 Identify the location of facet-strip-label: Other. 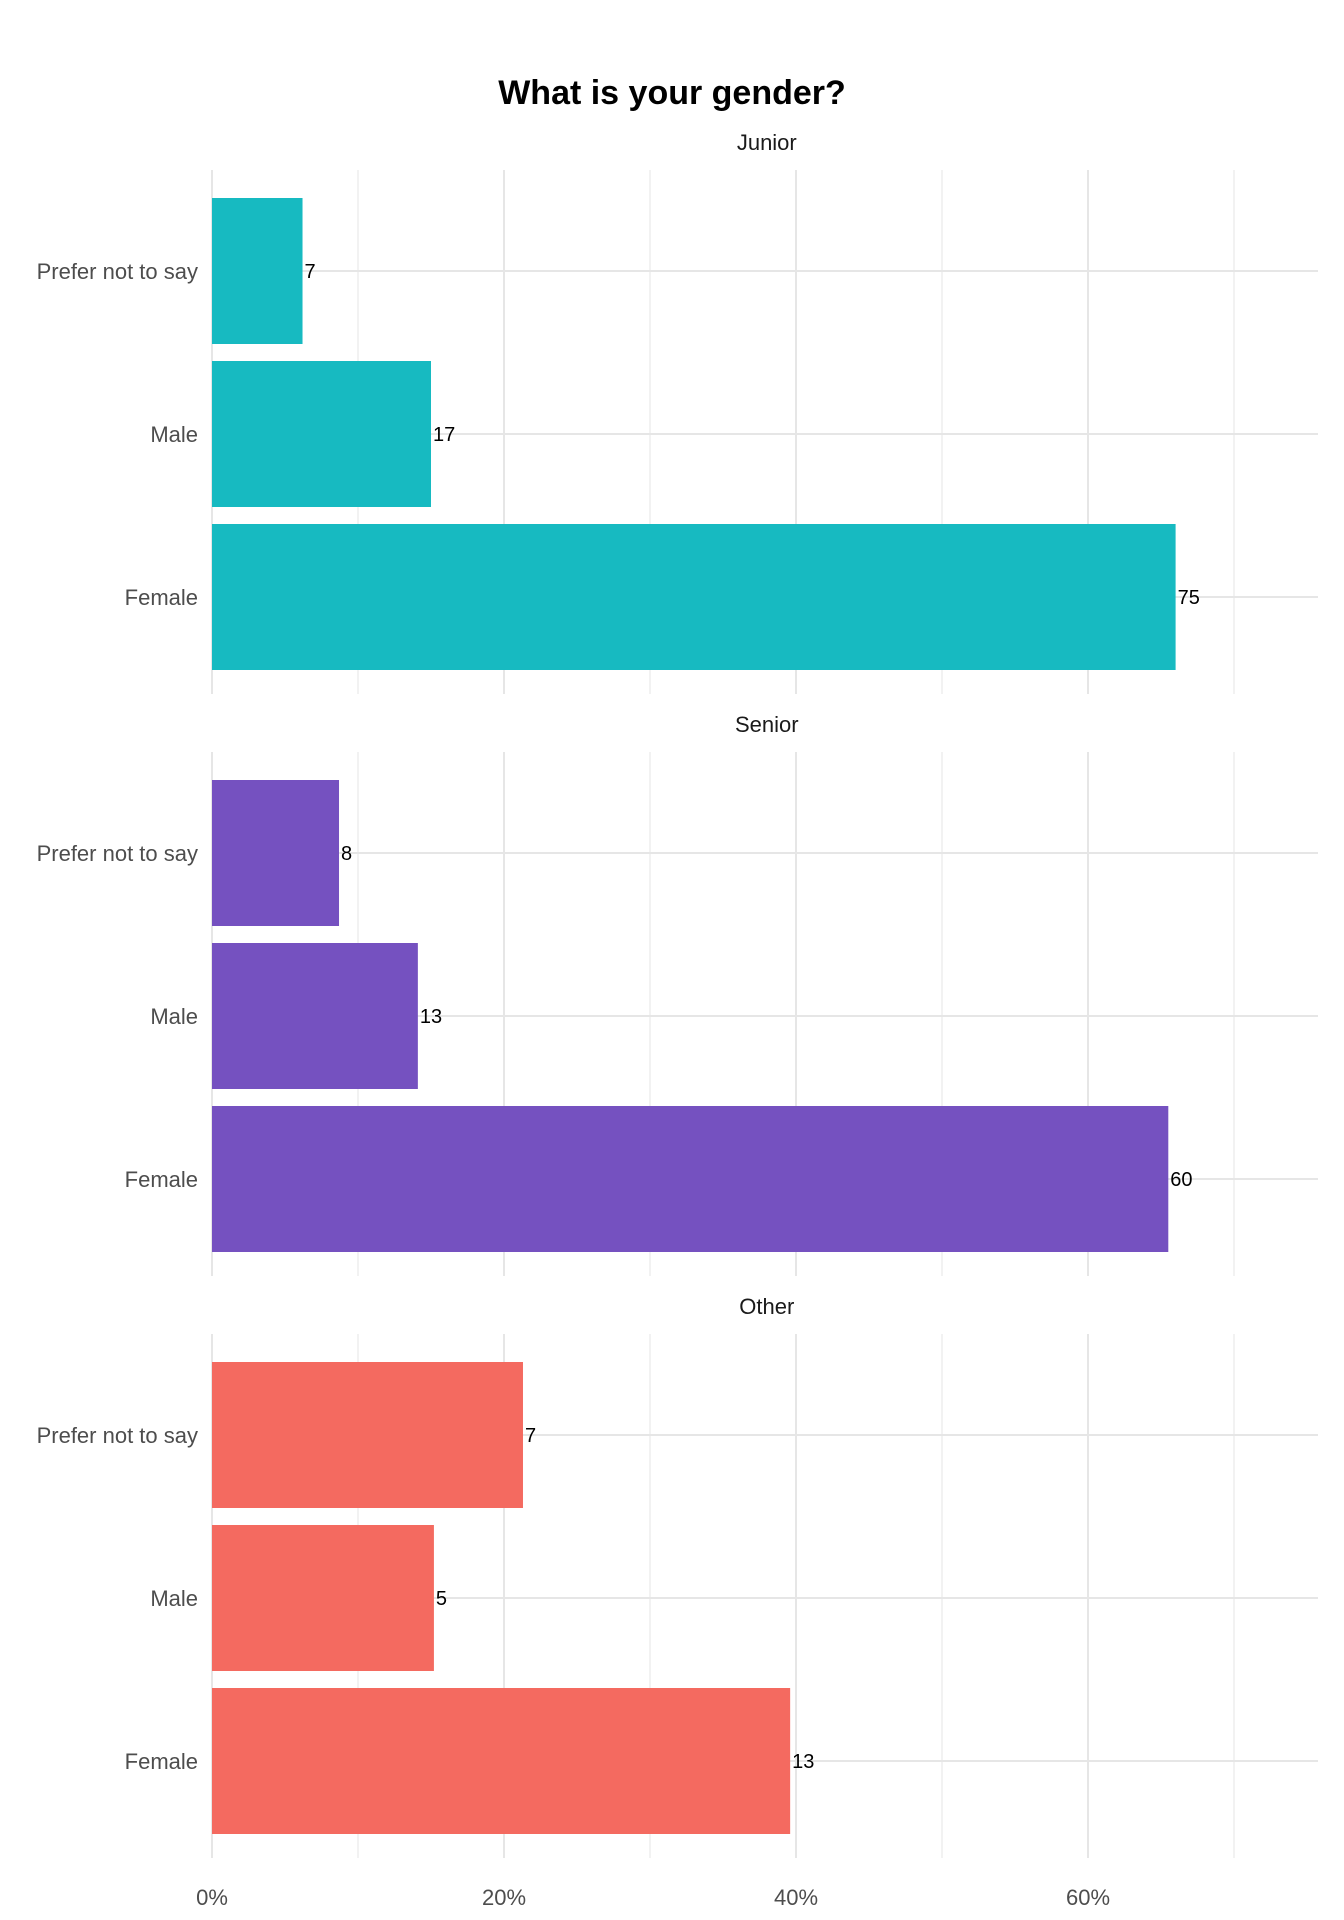
(766, 1306).